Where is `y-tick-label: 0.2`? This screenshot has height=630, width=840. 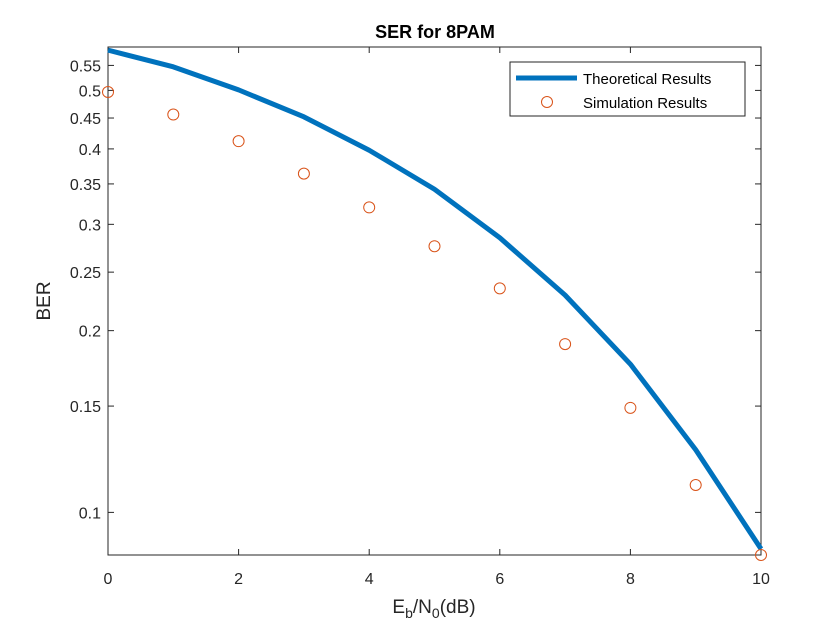 y-tick-label: 0.2 is located at coordinates (90, 332).